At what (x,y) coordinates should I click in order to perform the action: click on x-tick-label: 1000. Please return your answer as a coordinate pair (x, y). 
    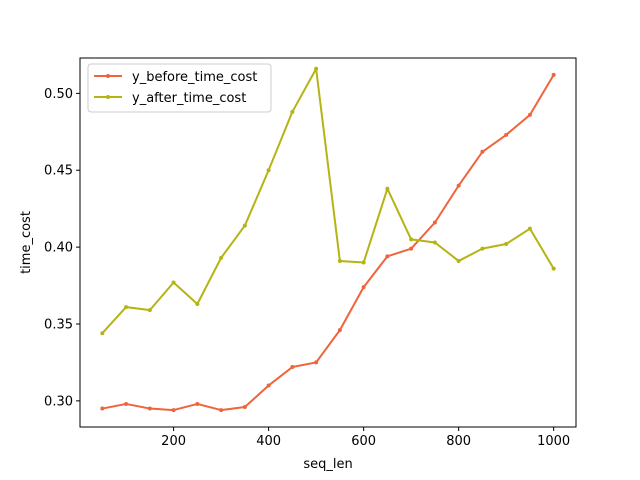
    Looking at the image, I should click on (553, 441).